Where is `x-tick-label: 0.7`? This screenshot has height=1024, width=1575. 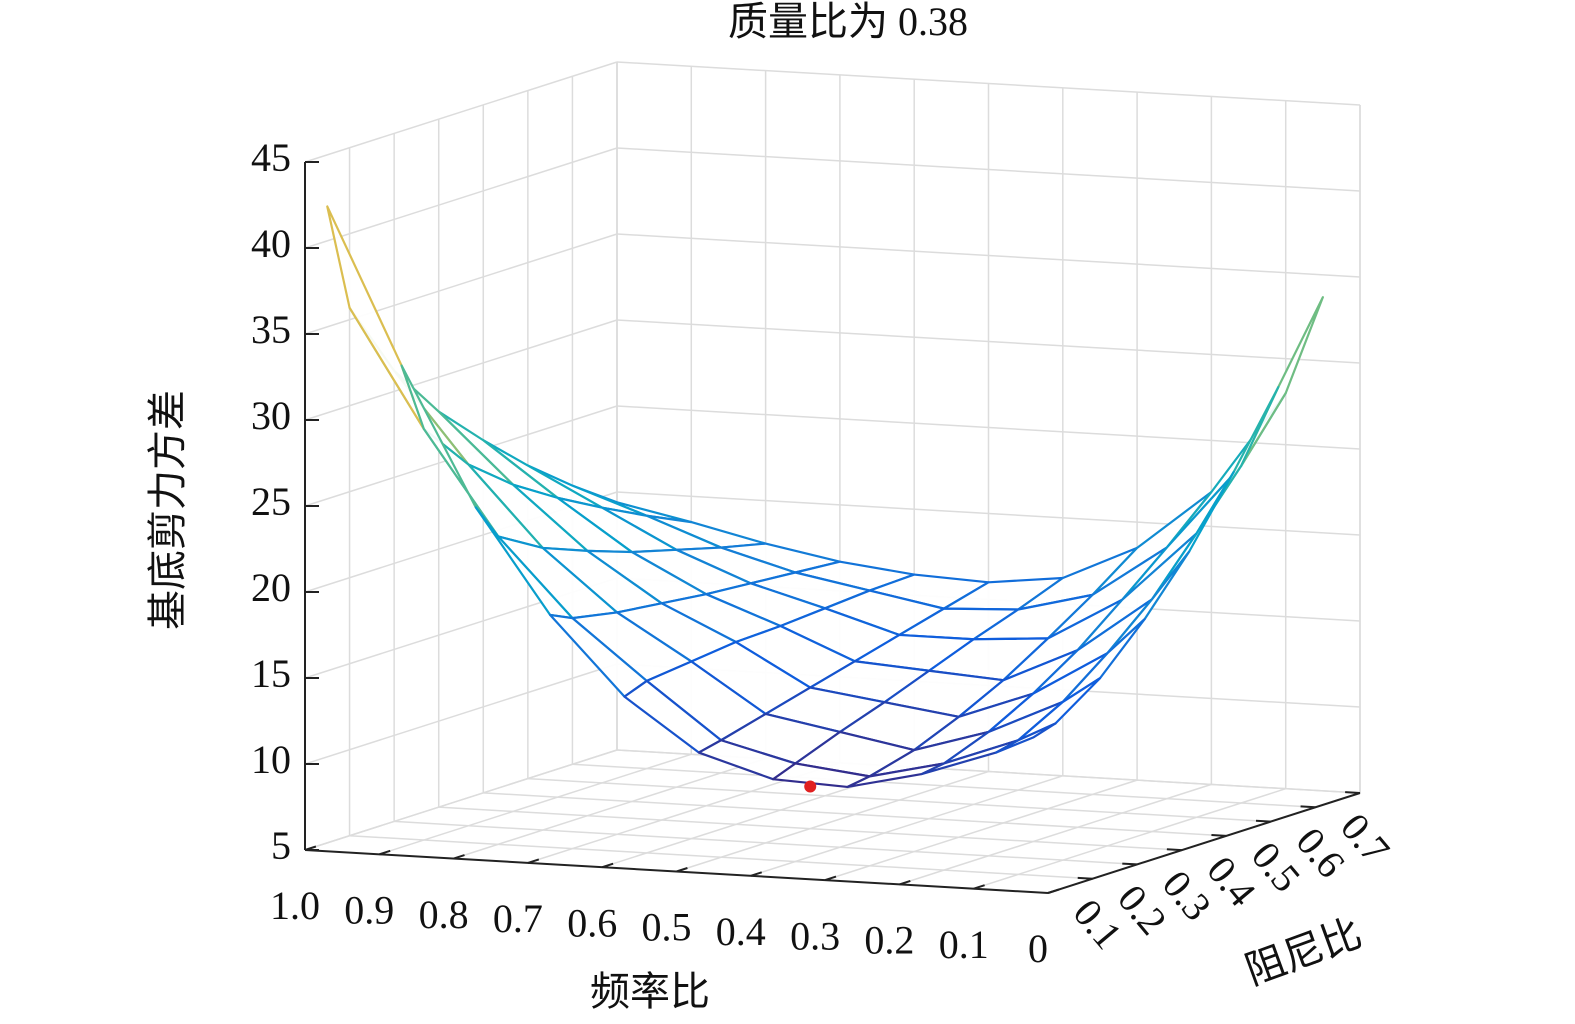
x-tick-label: 0.7 is located at coordinates (518, 918).